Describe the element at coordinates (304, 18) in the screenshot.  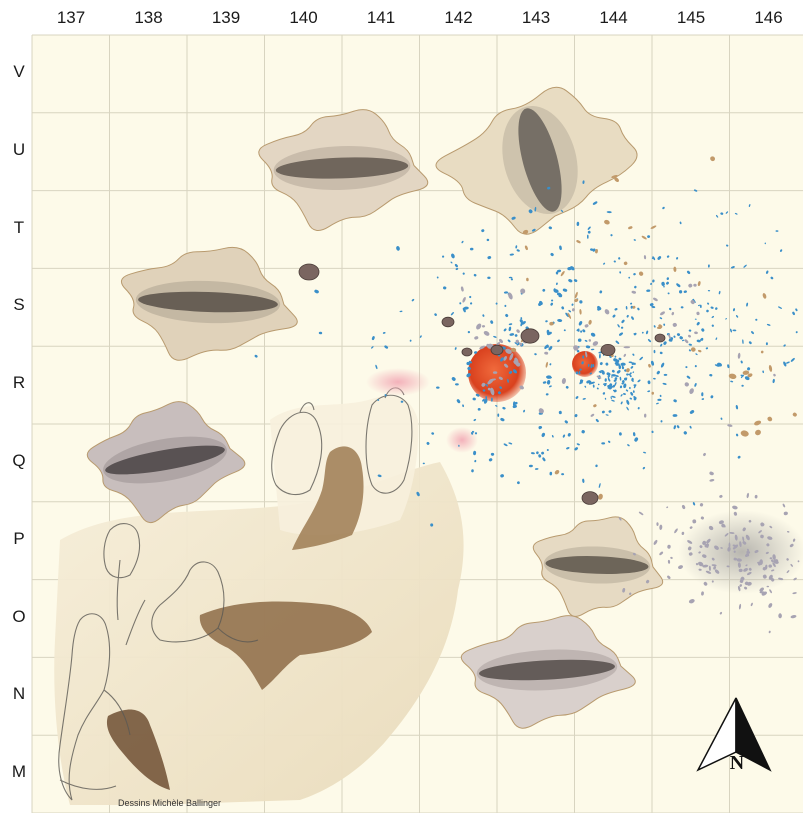
I see `column-label: 140` at that location.